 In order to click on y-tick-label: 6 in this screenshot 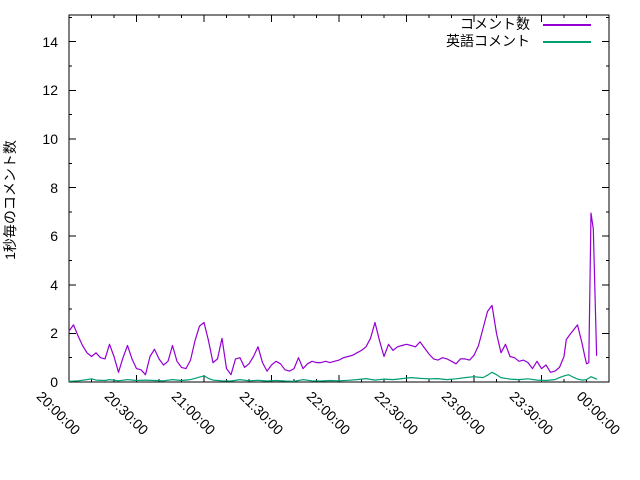, I will do `click(54, 236)`.